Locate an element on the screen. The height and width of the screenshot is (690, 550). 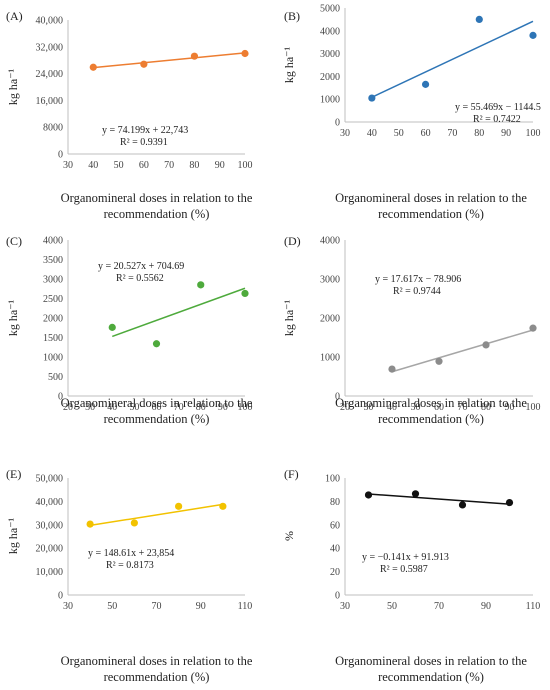
trend-equation: y = 55.469x − 1144.5 is located at coordinates (498, 107).